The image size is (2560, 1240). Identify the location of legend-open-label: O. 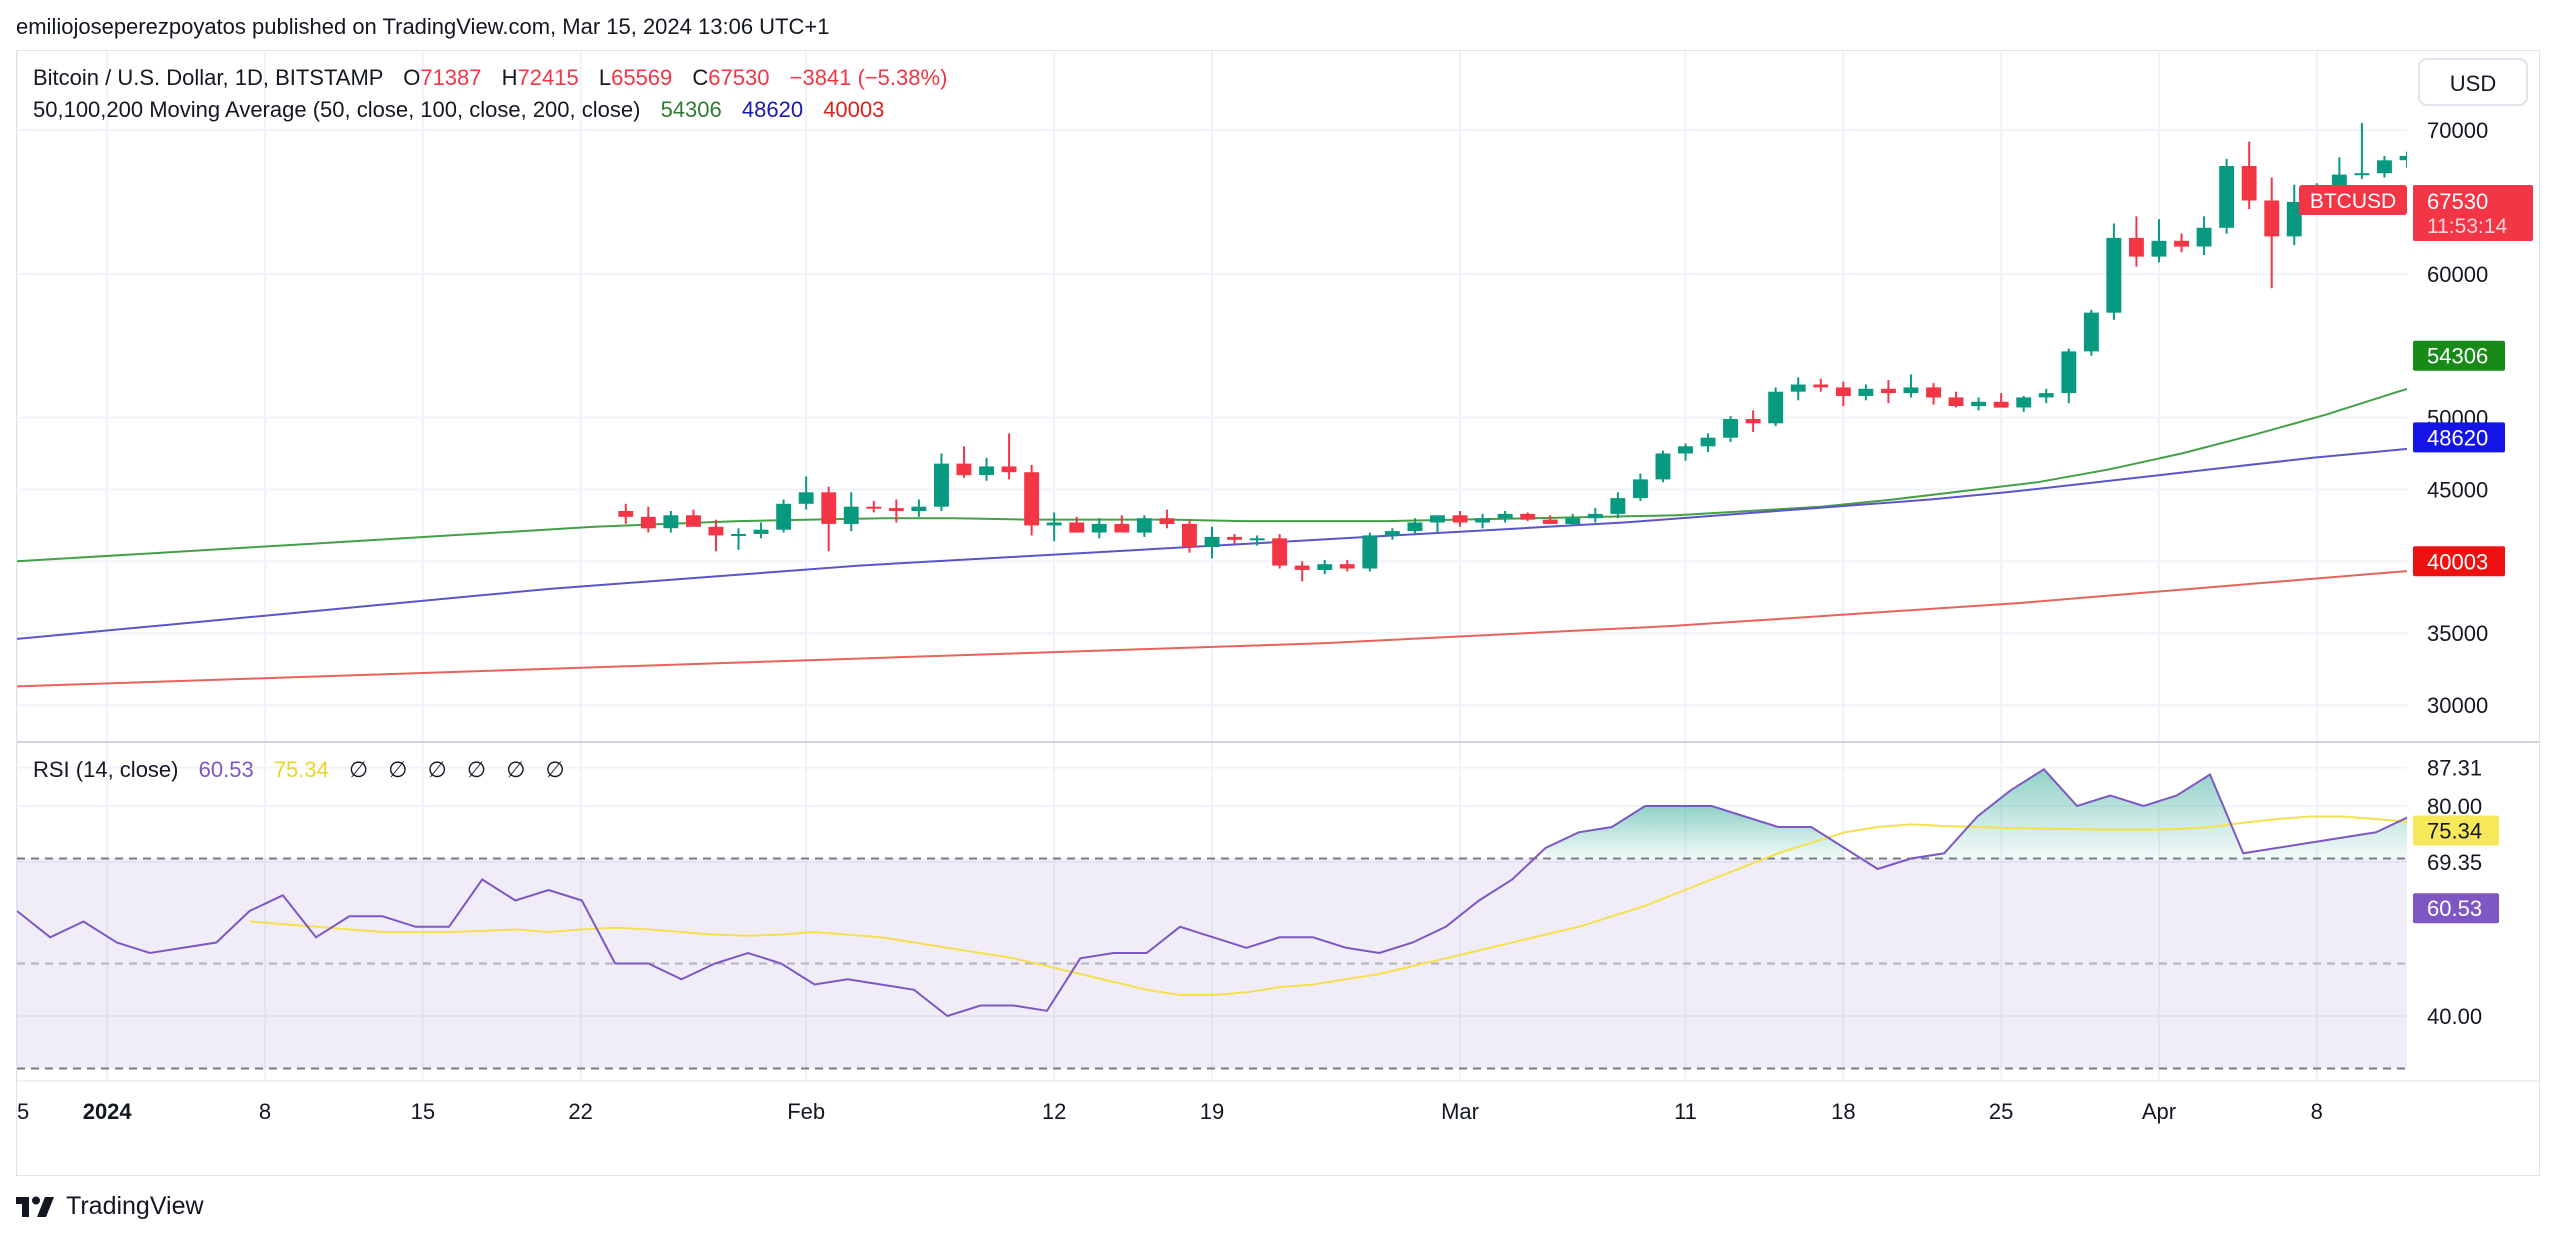
(411, 77).